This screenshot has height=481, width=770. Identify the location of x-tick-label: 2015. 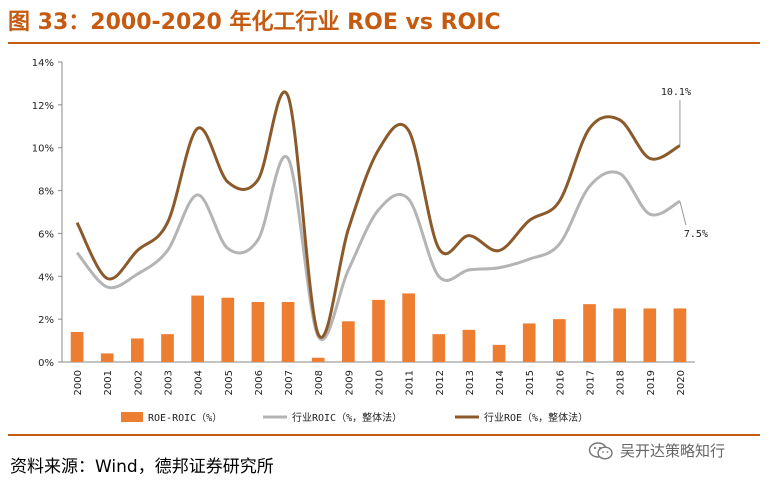
(530, 382).